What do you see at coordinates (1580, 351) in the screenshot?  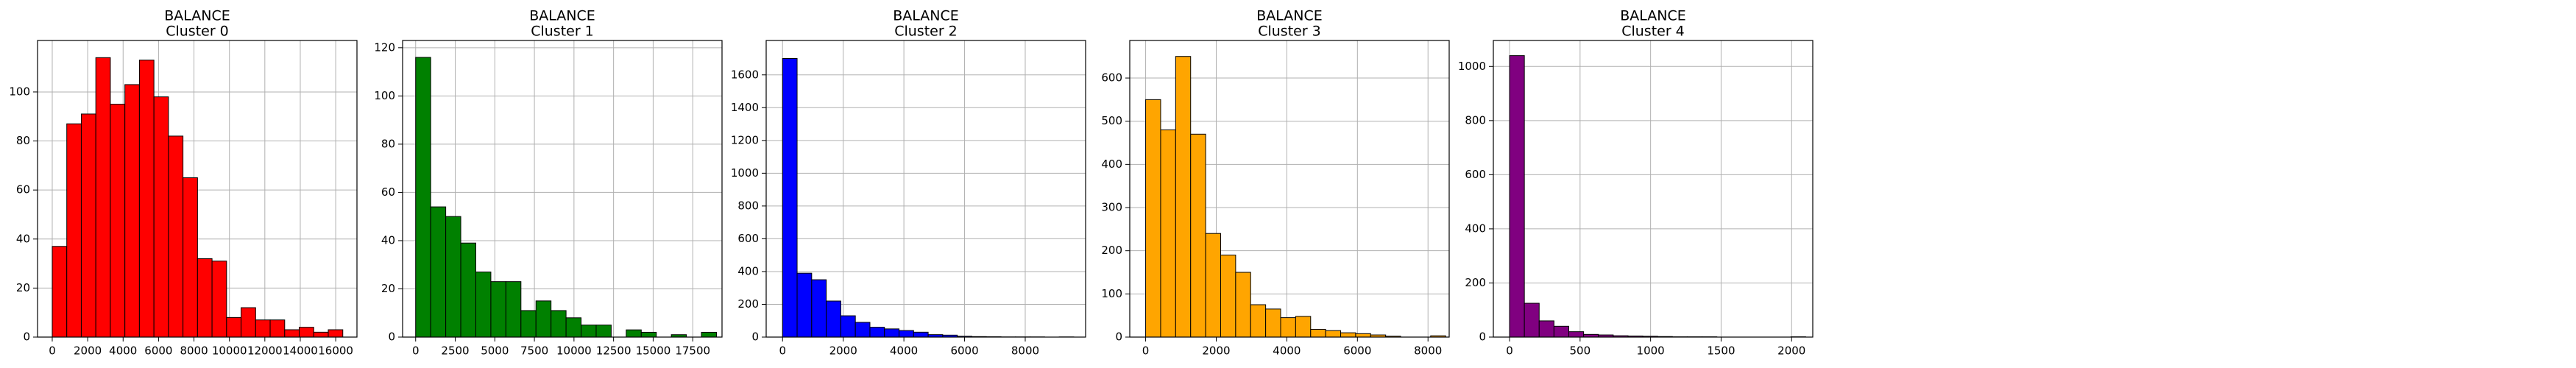 I see `x-tick-label: 500` at bounding box center [1580, 351].